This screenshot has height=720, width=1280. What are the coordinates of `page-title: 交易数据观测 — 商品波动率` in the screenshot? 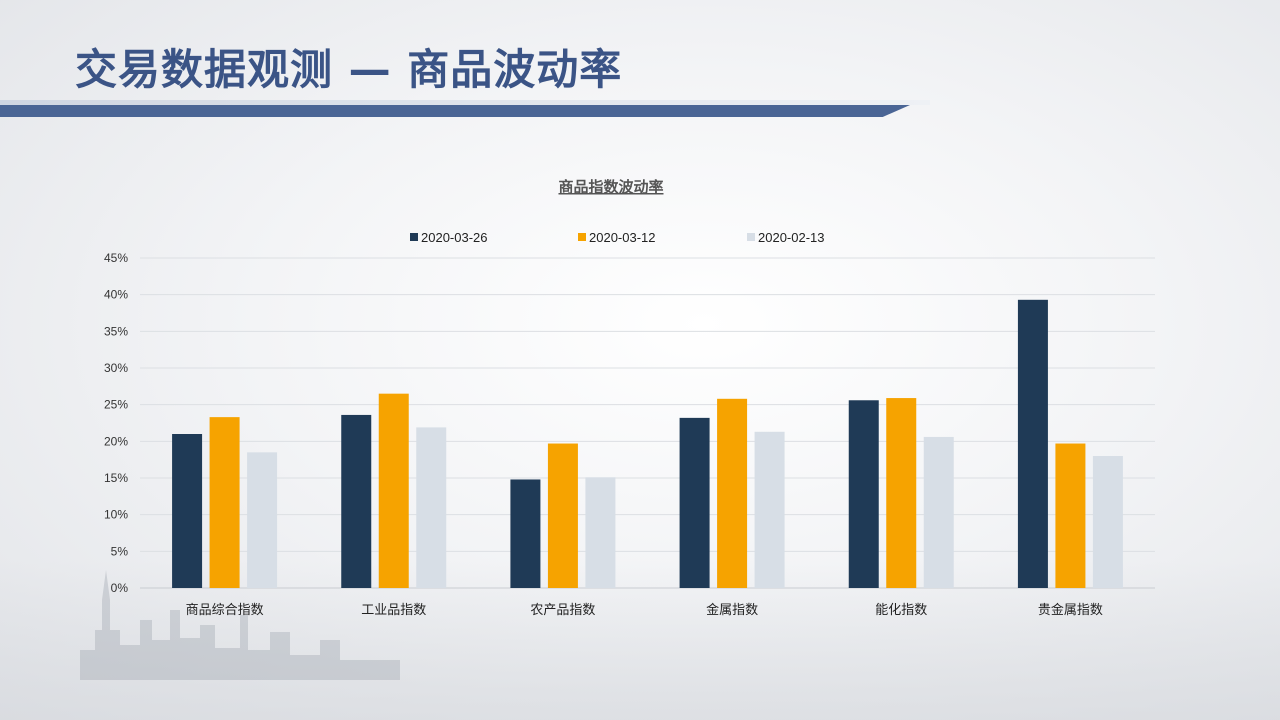 It's located at (349, 69).